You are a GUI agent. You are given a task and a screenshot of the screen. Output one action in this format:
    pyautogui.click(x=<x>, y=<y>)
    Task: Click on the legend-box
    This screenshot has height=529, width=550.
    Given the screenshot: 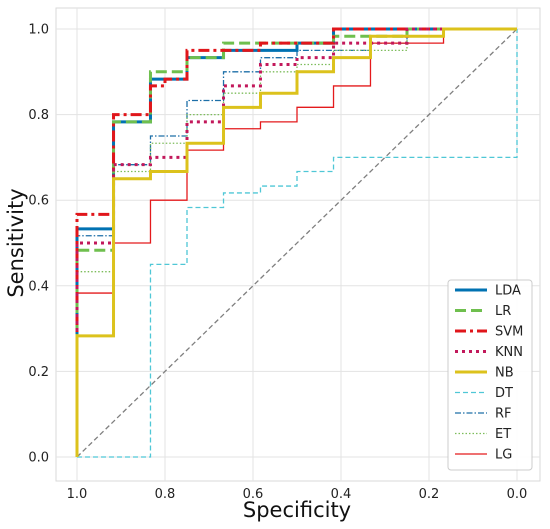 What is the action you would take?
    pyautogui.click(x=490, y=375)
    